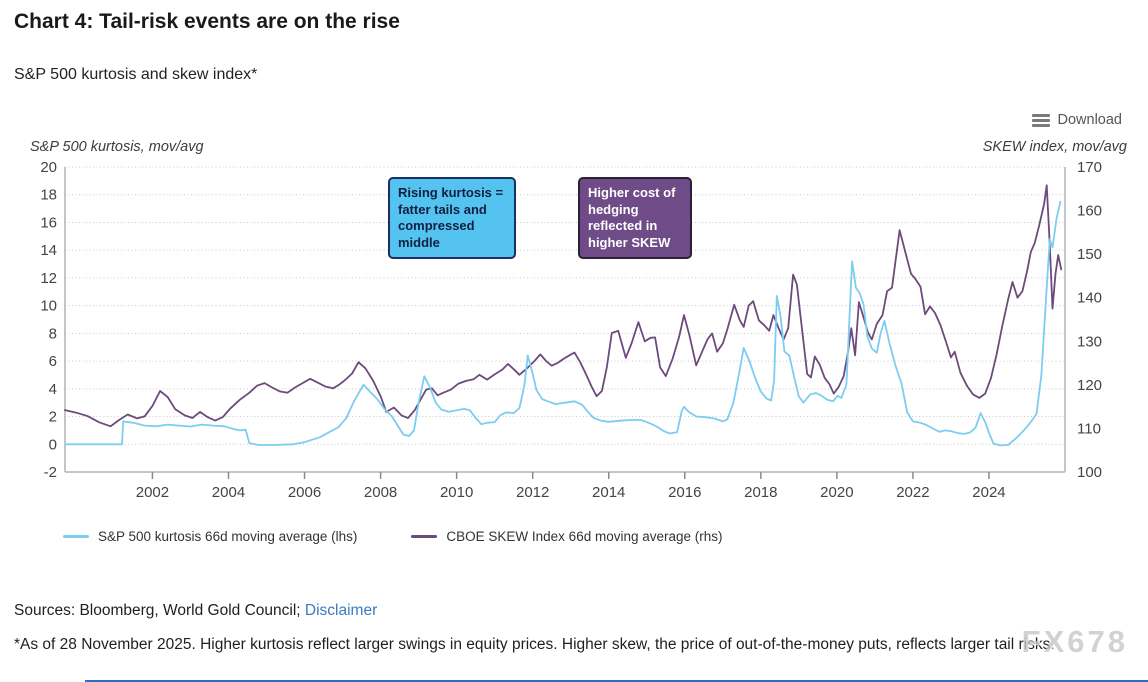  I want to click on sources-text: Sources: Bloomberg, World Gold Council;, so click(157, 610).